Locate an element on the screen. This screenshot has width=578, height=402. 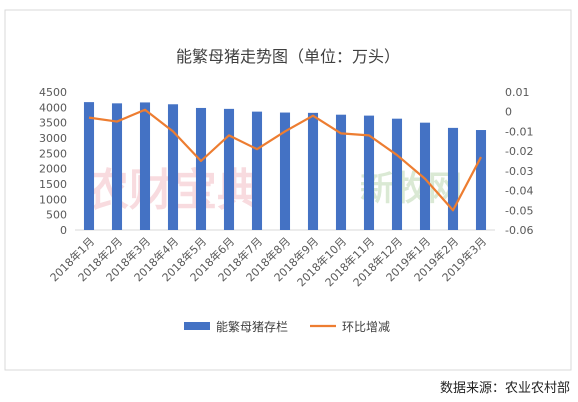
legend: 能繁母猪存栏 环比增减 is located at coordinates (287, 326).